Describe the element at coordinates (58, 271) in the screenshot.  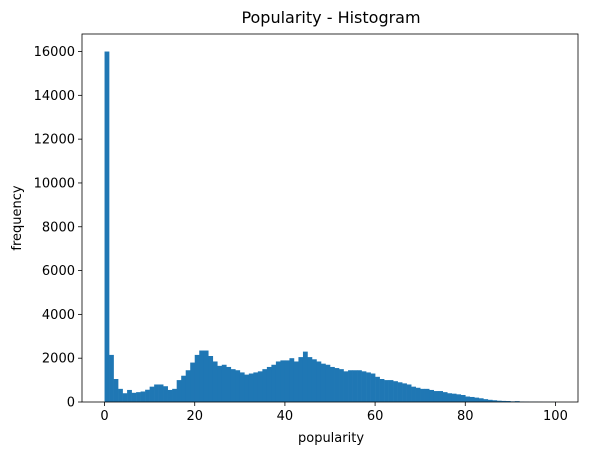
I see `y-tick-label: 6000` at that location.